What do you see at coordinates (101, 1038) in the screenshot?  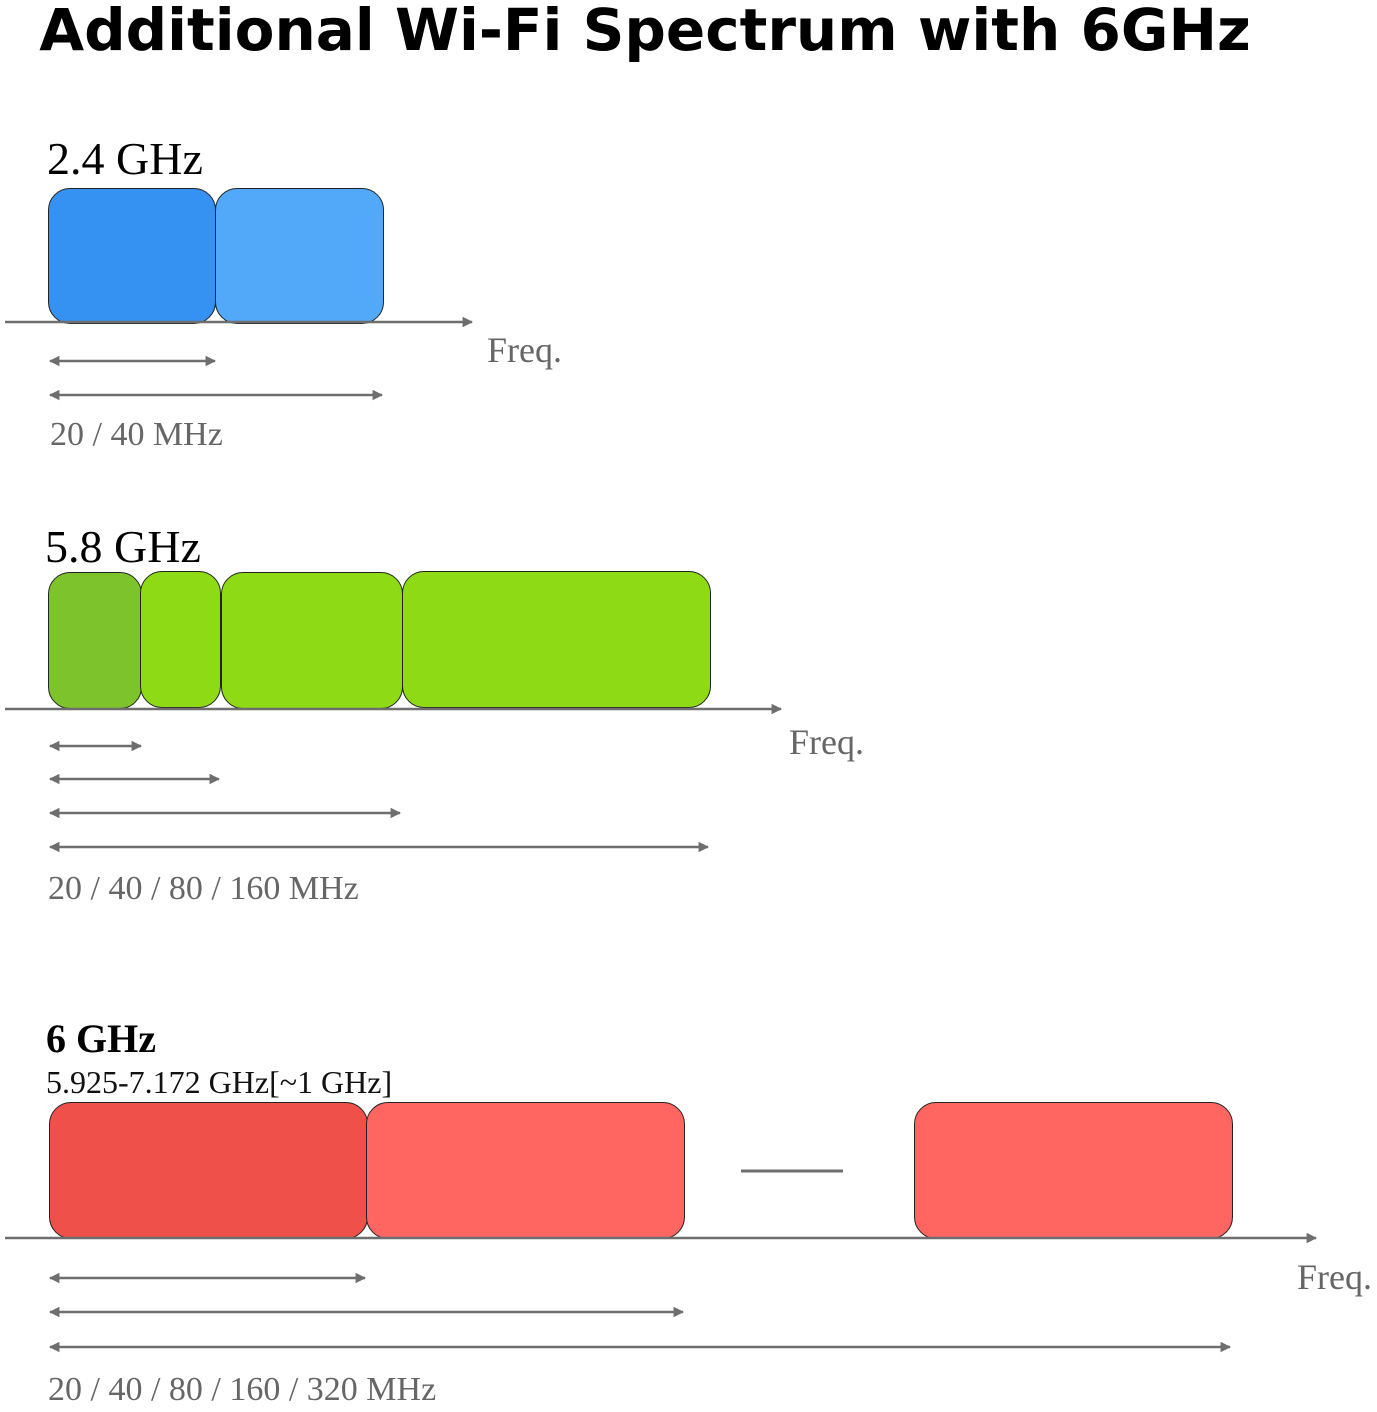 I see `band-label-6ghz: 6 GHz` at bounding box center [101, 1038].